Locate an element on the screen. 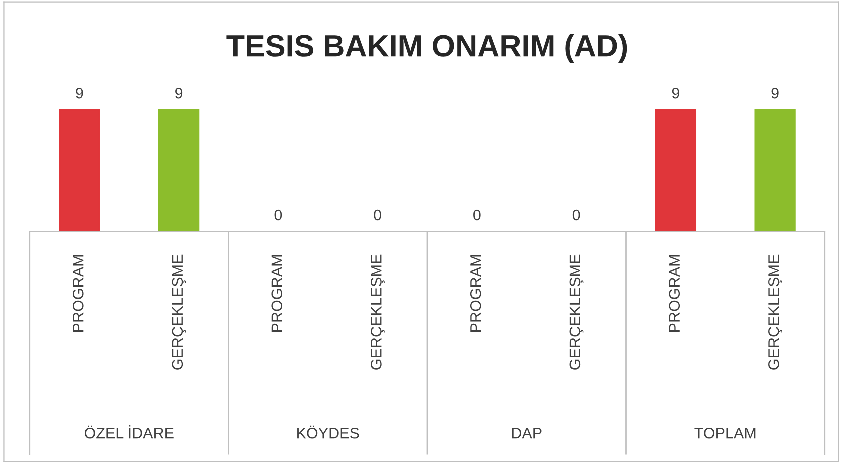  x-tick-label: KÖYDES is located at coordinates (329, 432).